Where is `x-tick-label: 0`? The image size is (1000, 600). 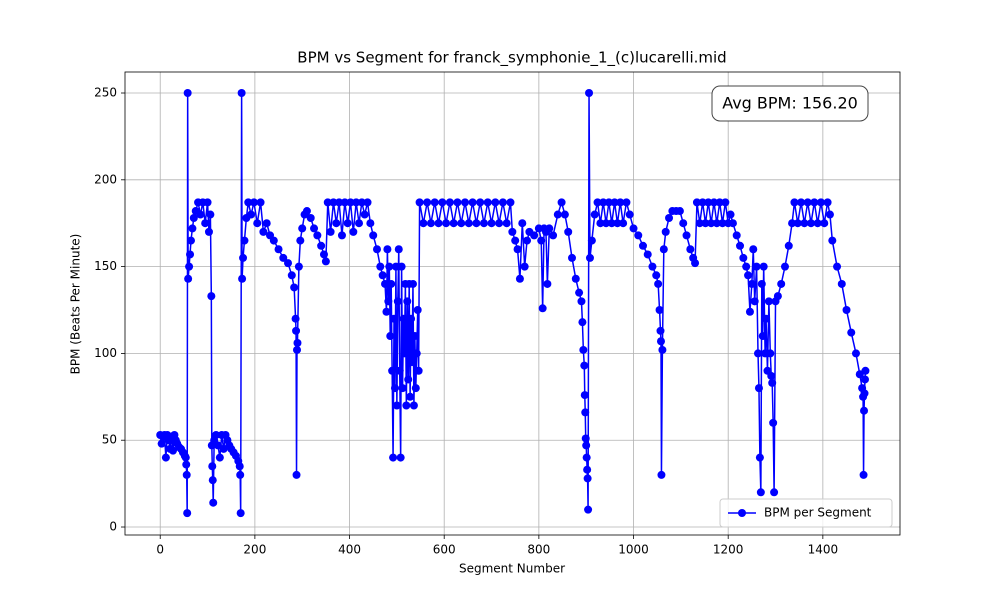
x-tick-label: 0 is located at coordinates (160, 550).